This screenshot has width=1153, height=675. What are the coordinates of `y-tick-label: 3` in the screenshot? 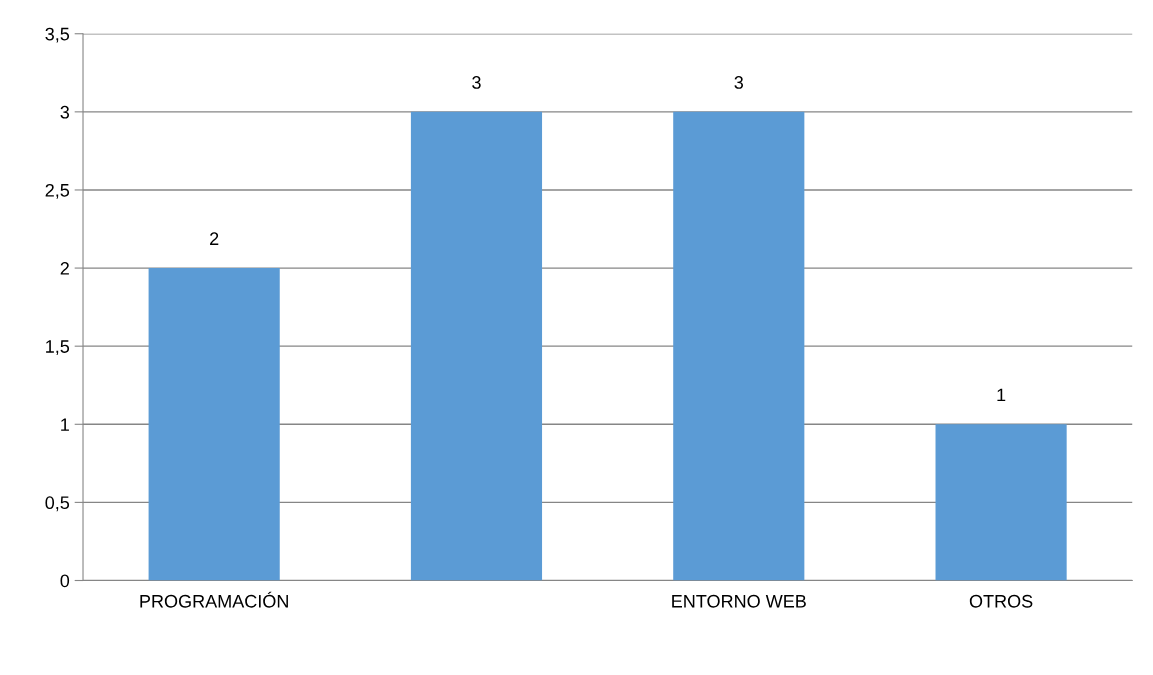 It's located at (65, 112).